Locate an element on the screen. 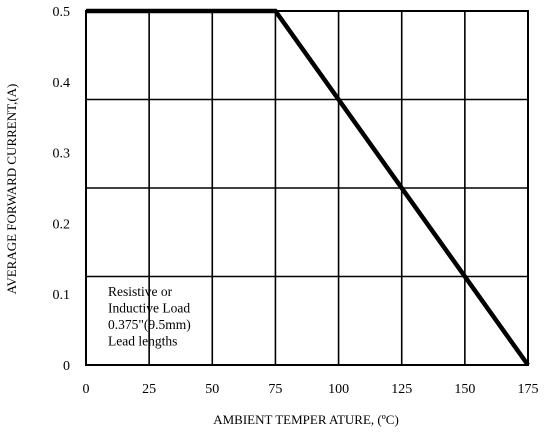  x-tick-label: 100 is located at coordinates (338, 389).